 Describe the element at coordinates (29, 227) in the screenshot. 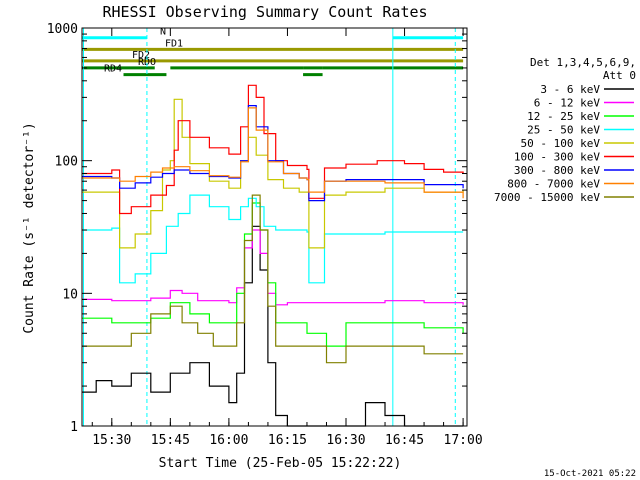

I see `y-axis-label: Count Rate (s⁻¹ detector⁻¹)` at that location.